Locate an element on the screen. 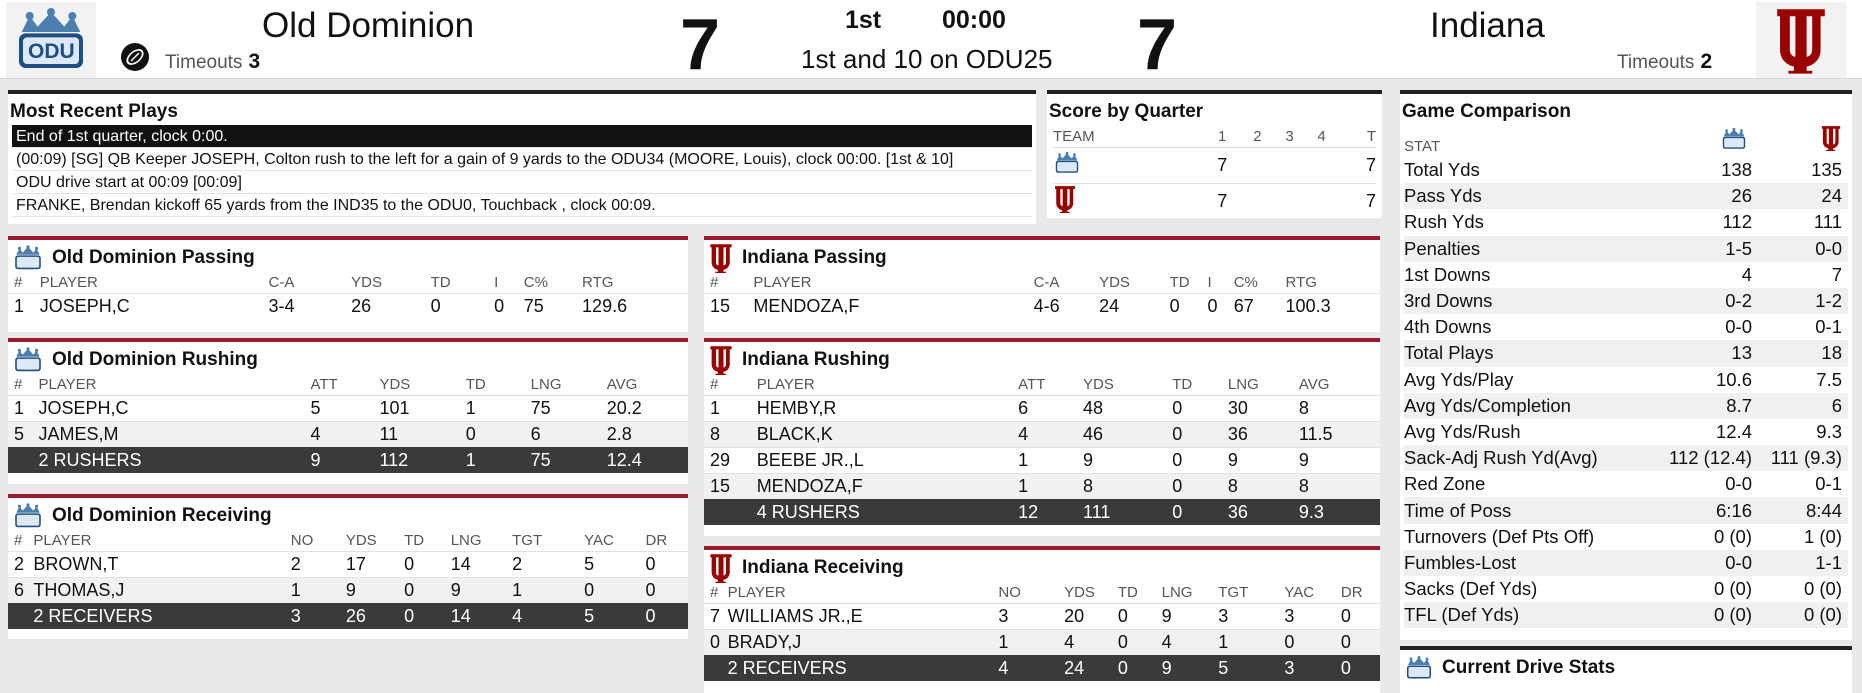 The width and height of the screenshot is (1862, 693). iu-logo is located at coordinates (1801, 40).